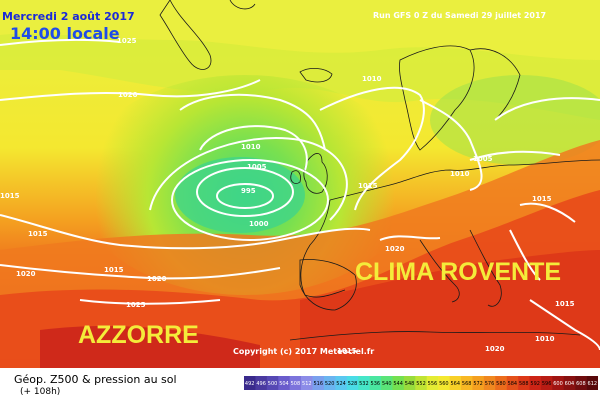  Describe the element at coordinates (65, 33) in the screenshot. I see `forecast-time: 14:00 locale` at that location.